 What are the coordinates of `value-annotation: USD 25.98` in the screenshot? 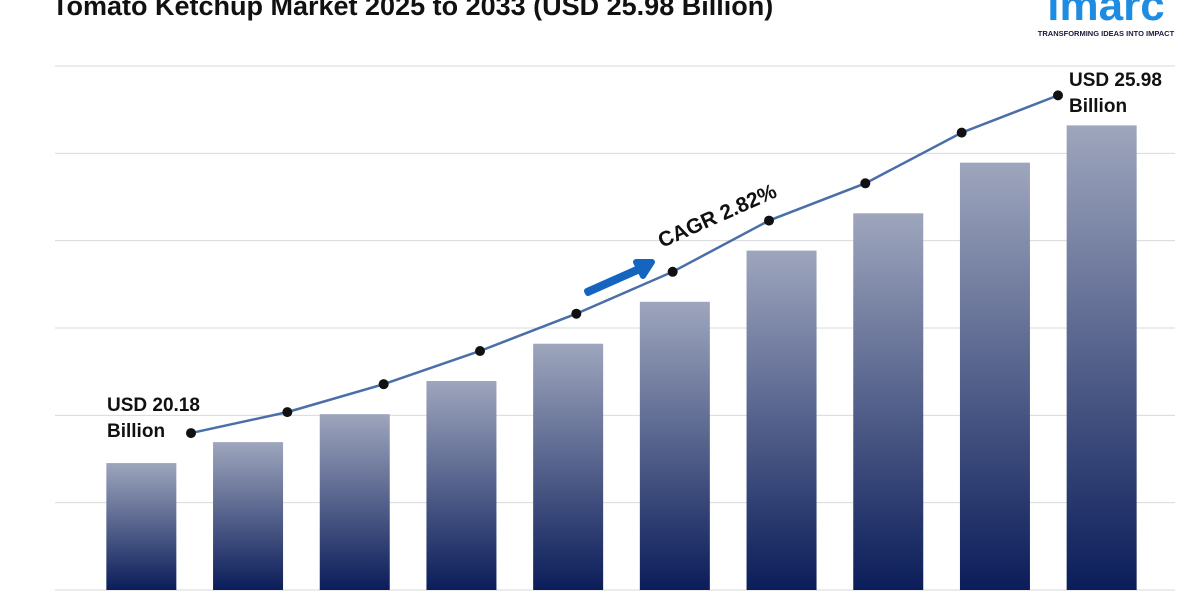 It's located at (1115, 80).